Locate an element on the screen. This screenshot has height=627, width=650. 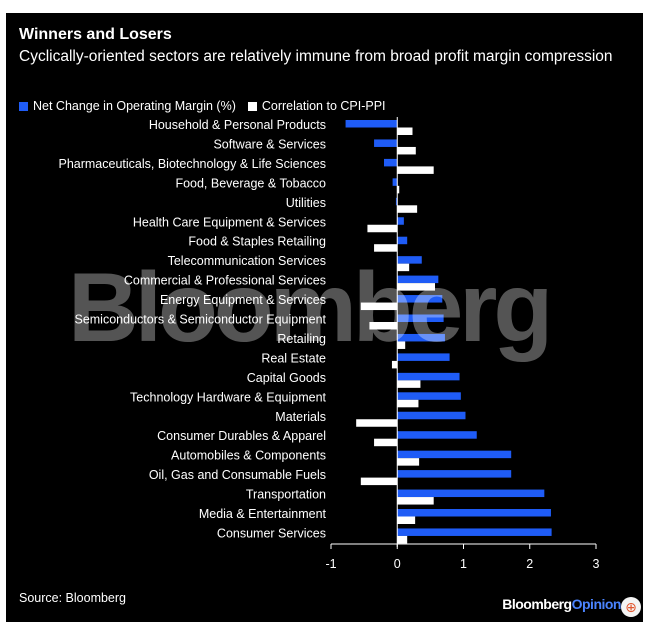
category-label: Consumer Services is located at coordinates (271, 533).